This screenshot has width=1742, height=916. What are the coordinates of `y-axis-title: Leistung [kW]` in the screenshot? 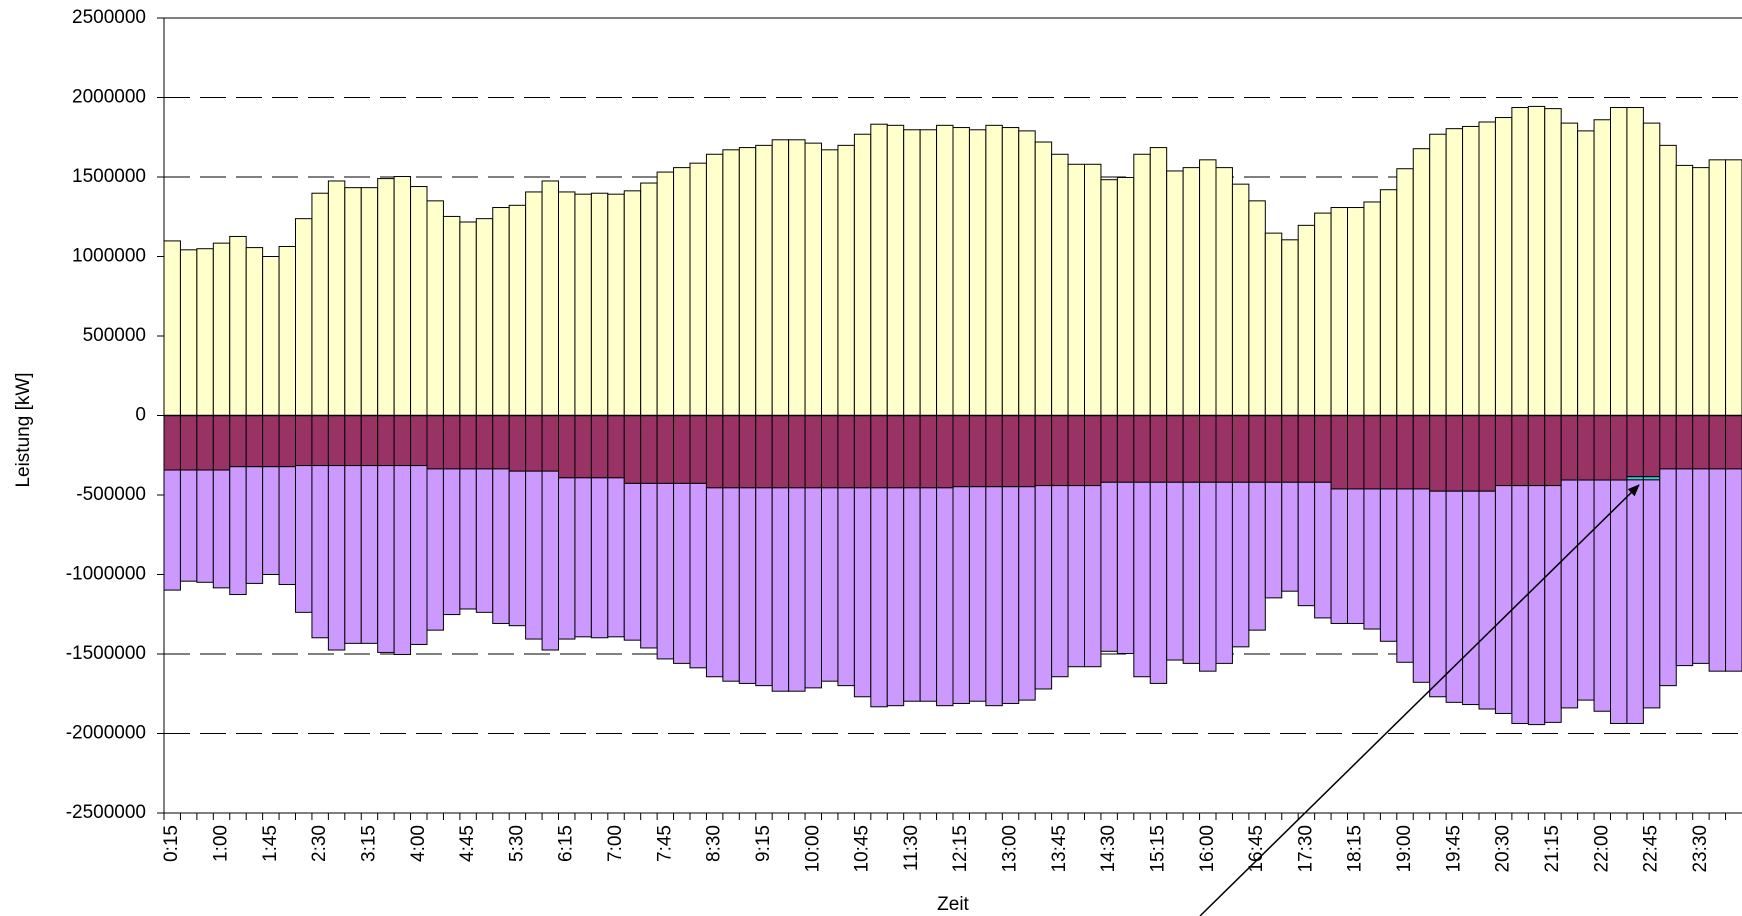 It's located at (23, 429).